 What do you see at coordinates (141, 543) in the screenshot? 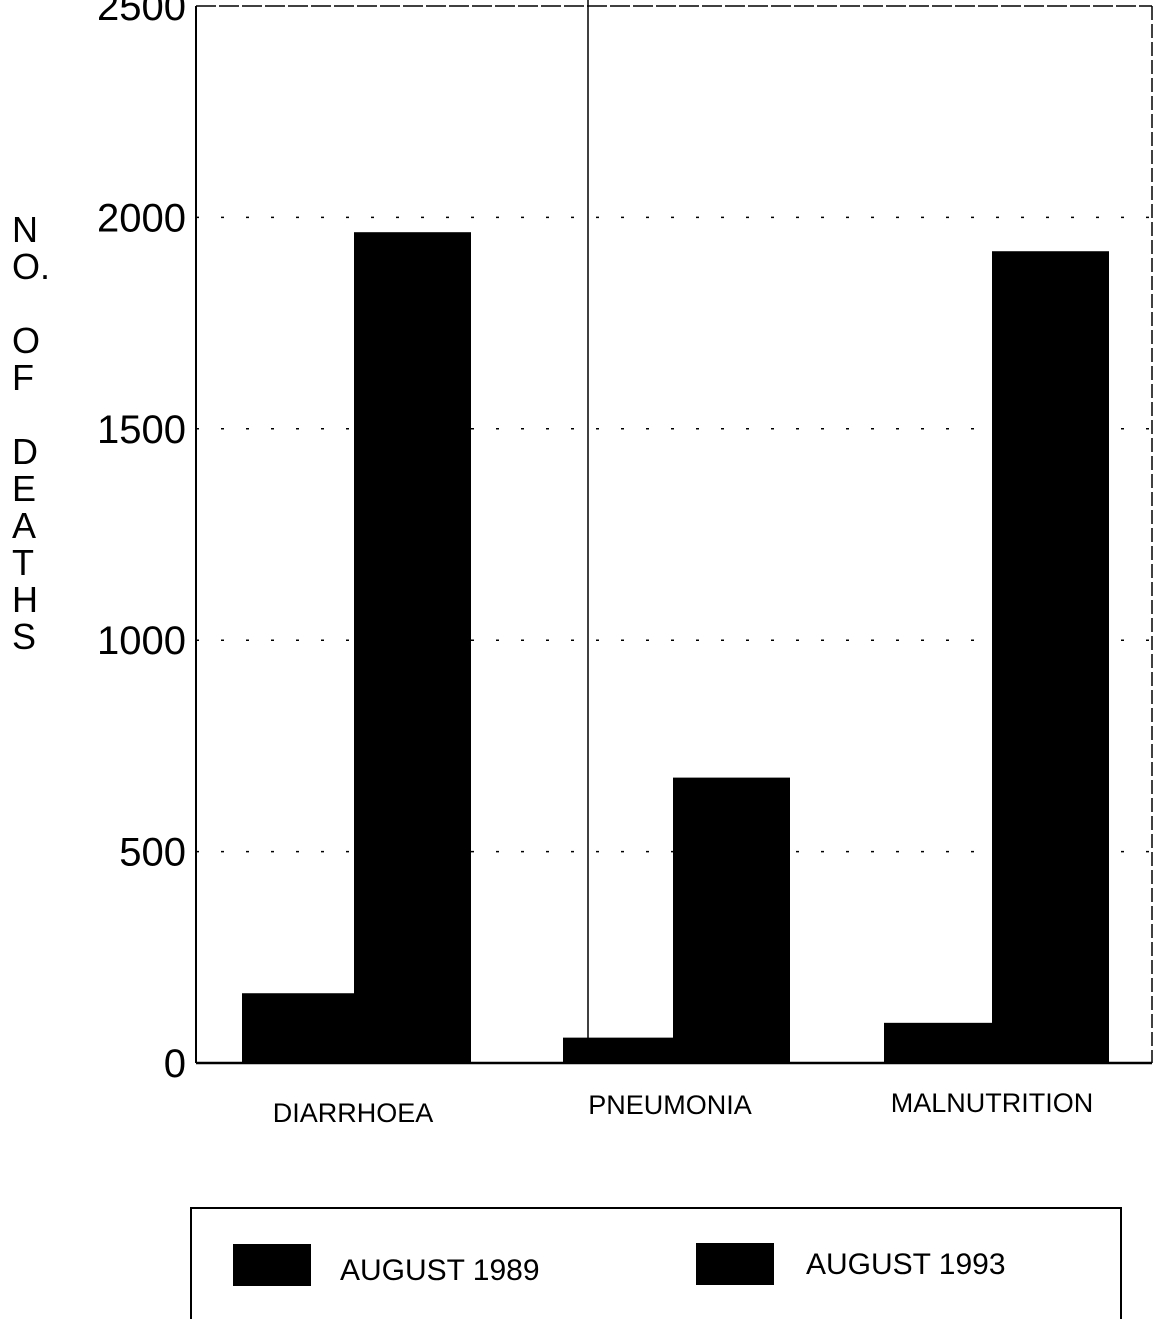
I see `y-tick-labels: 0 500 1000 1500 2000 2500` at bounding box center [141, 543].